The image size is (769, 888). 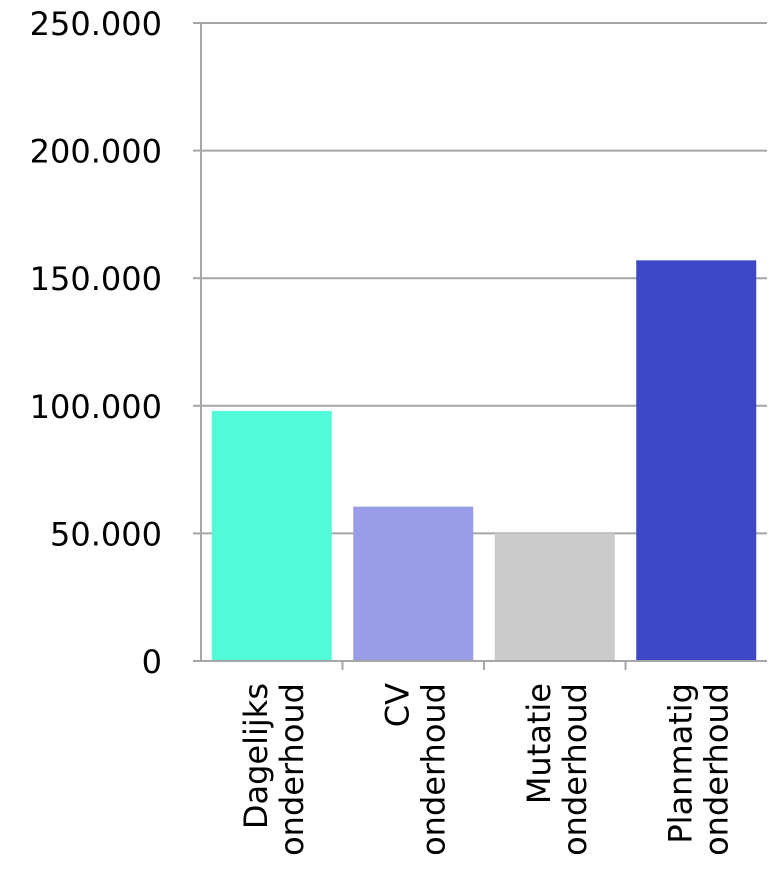 I want to click on category-label-line: Planmatig, so click(x=680, y=763).